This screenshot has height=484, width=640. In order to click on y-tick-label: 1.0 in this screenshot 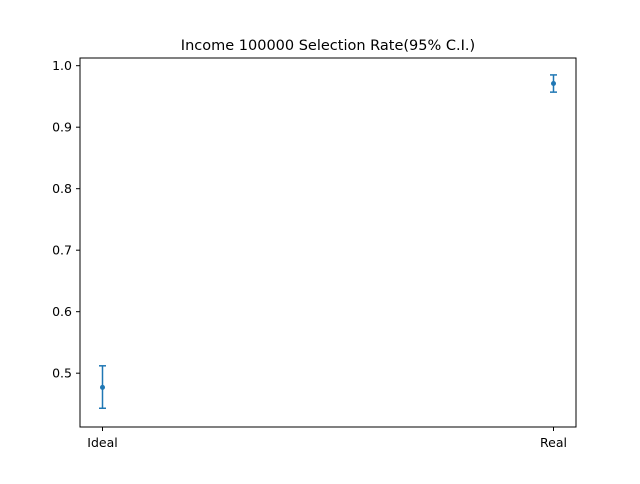, I will do `click(62, 65)`.